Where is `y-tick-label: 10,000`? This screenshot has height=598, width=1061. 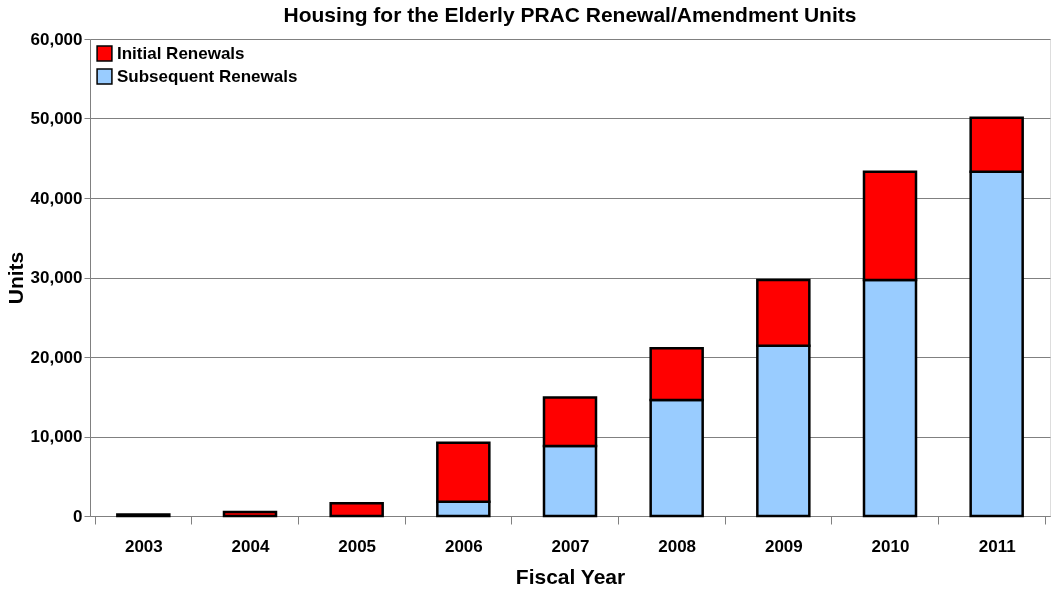
y-tick-label: 10,000 is located at coordinates (56, 436).